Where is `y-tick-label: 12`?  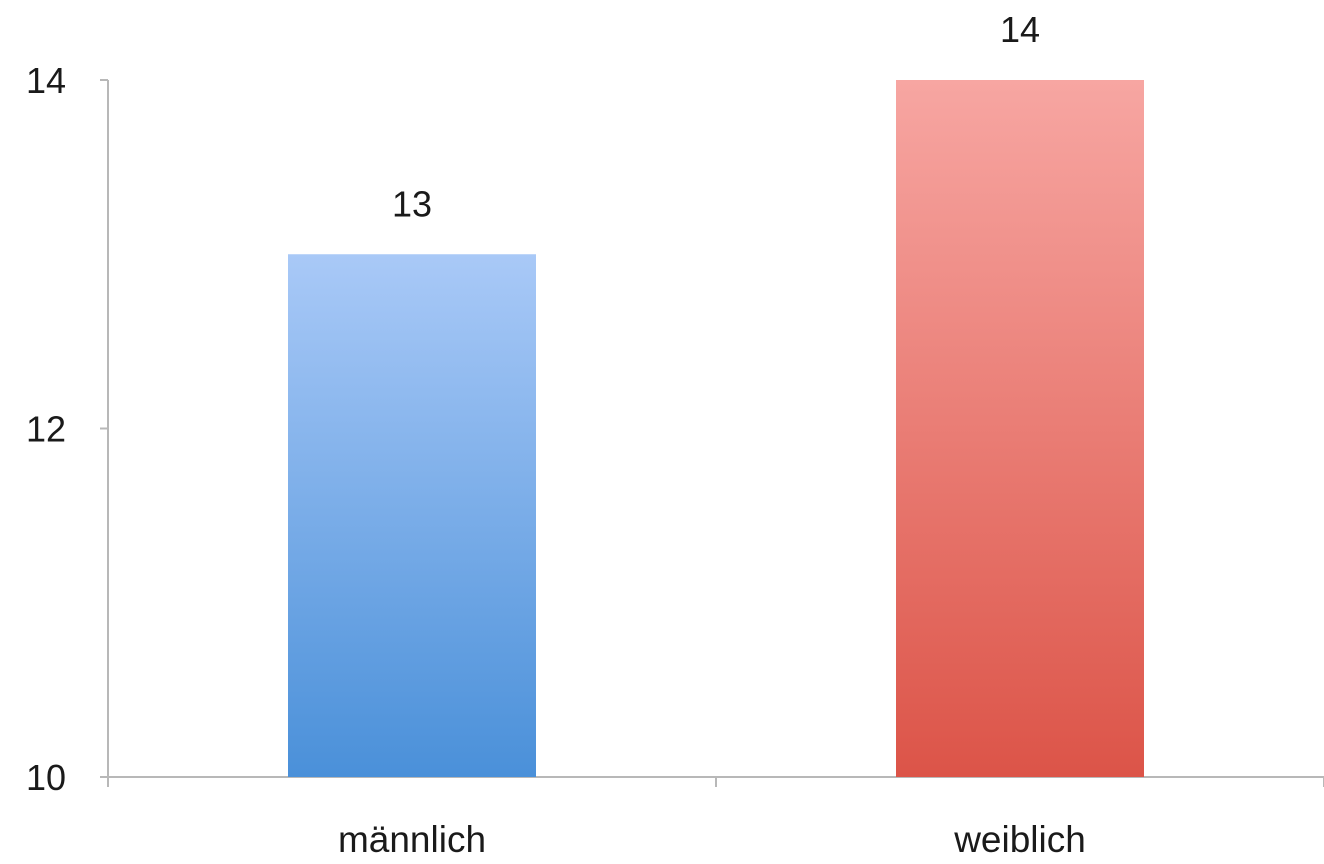 y-tick-label: 12 is located at coordinates (46, 429).